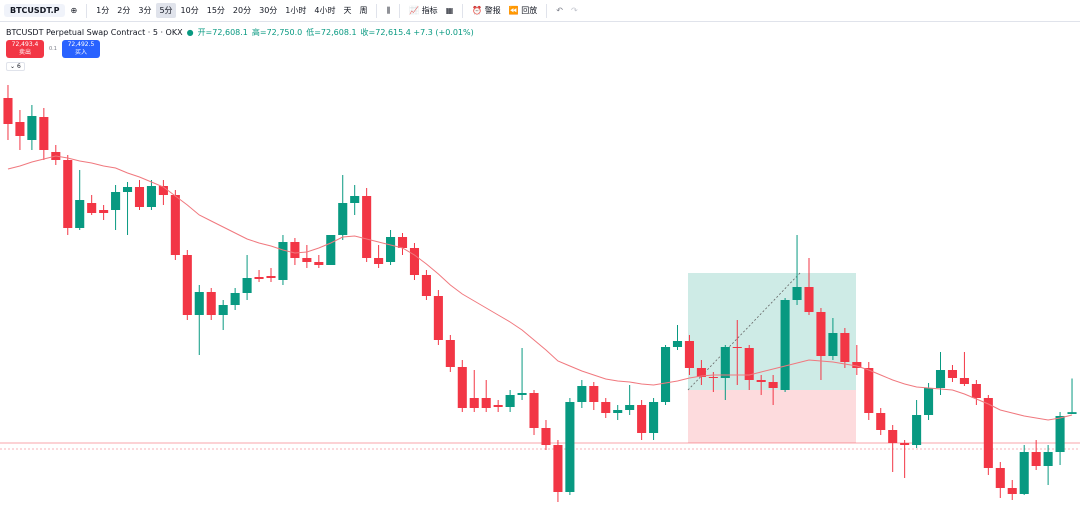 The height and width of the screenshot is (530, 1080). I want to click on indicator-count: 6, so click(18, 66).